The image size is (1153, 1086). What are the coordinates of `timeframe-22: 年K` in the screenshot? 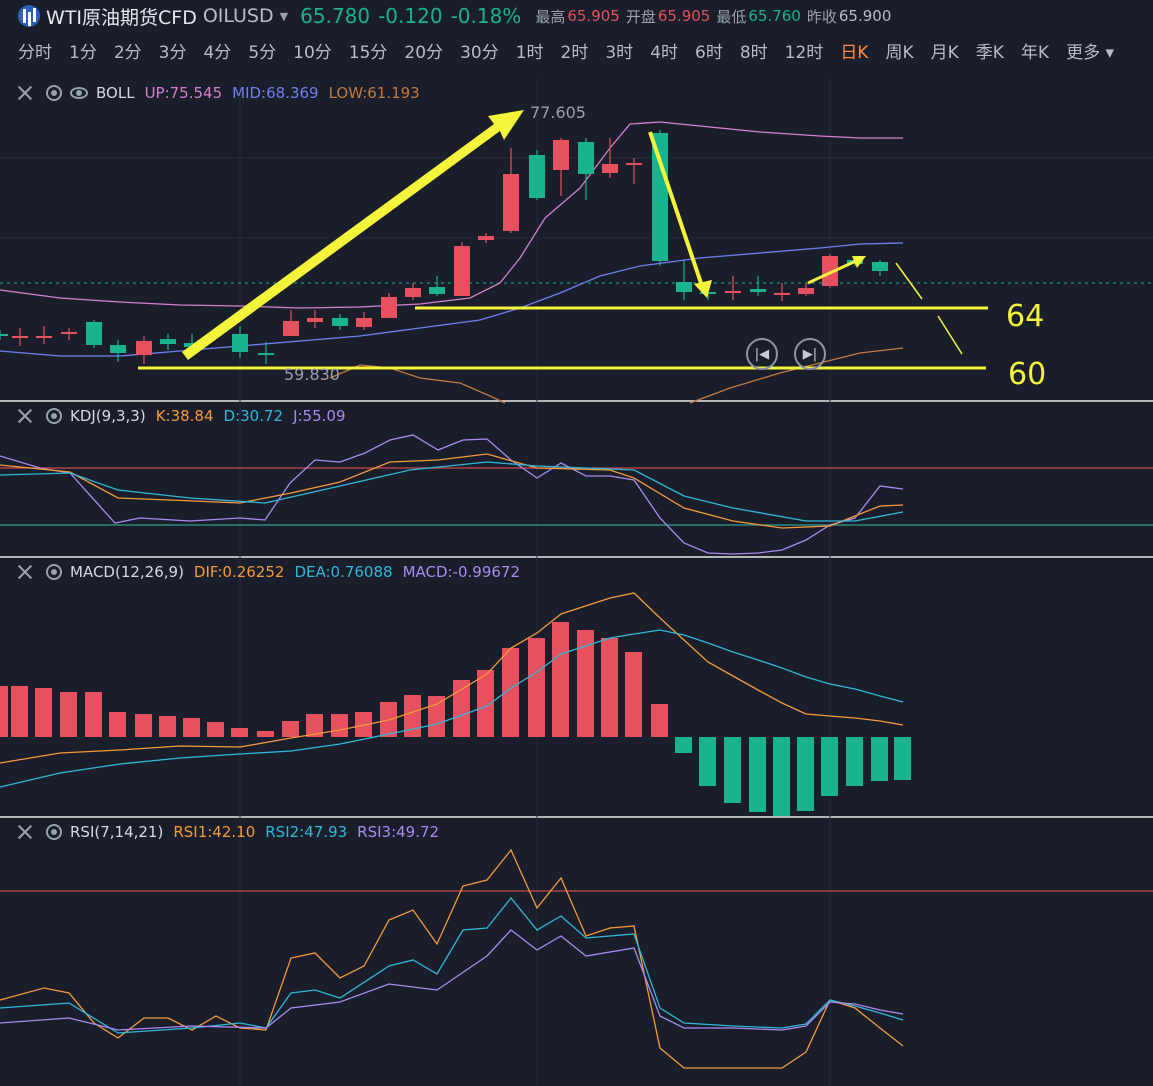 It's located at (1035, 53).